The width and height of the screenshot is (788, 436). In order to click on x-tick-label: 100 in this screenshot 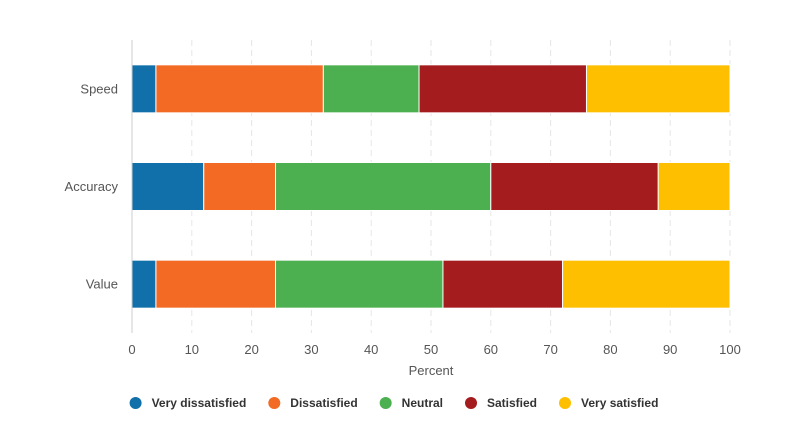, I will do `click(730, 349)`.